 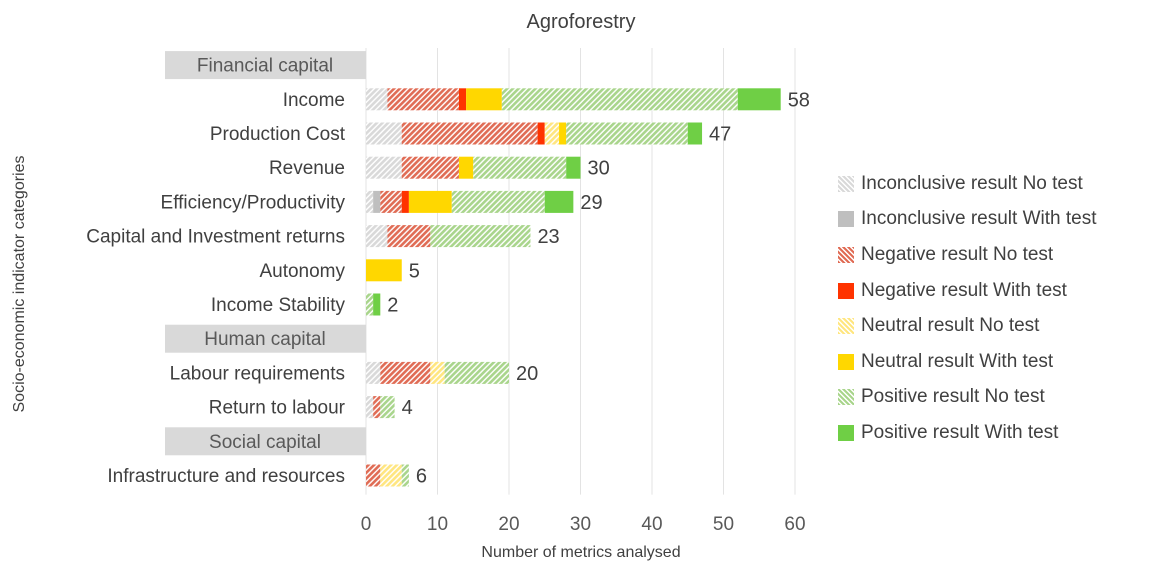 What do you see at coordinates (527, 374) in the screenshot?
I see `data-label: 20` at bounding box center [527, 374].